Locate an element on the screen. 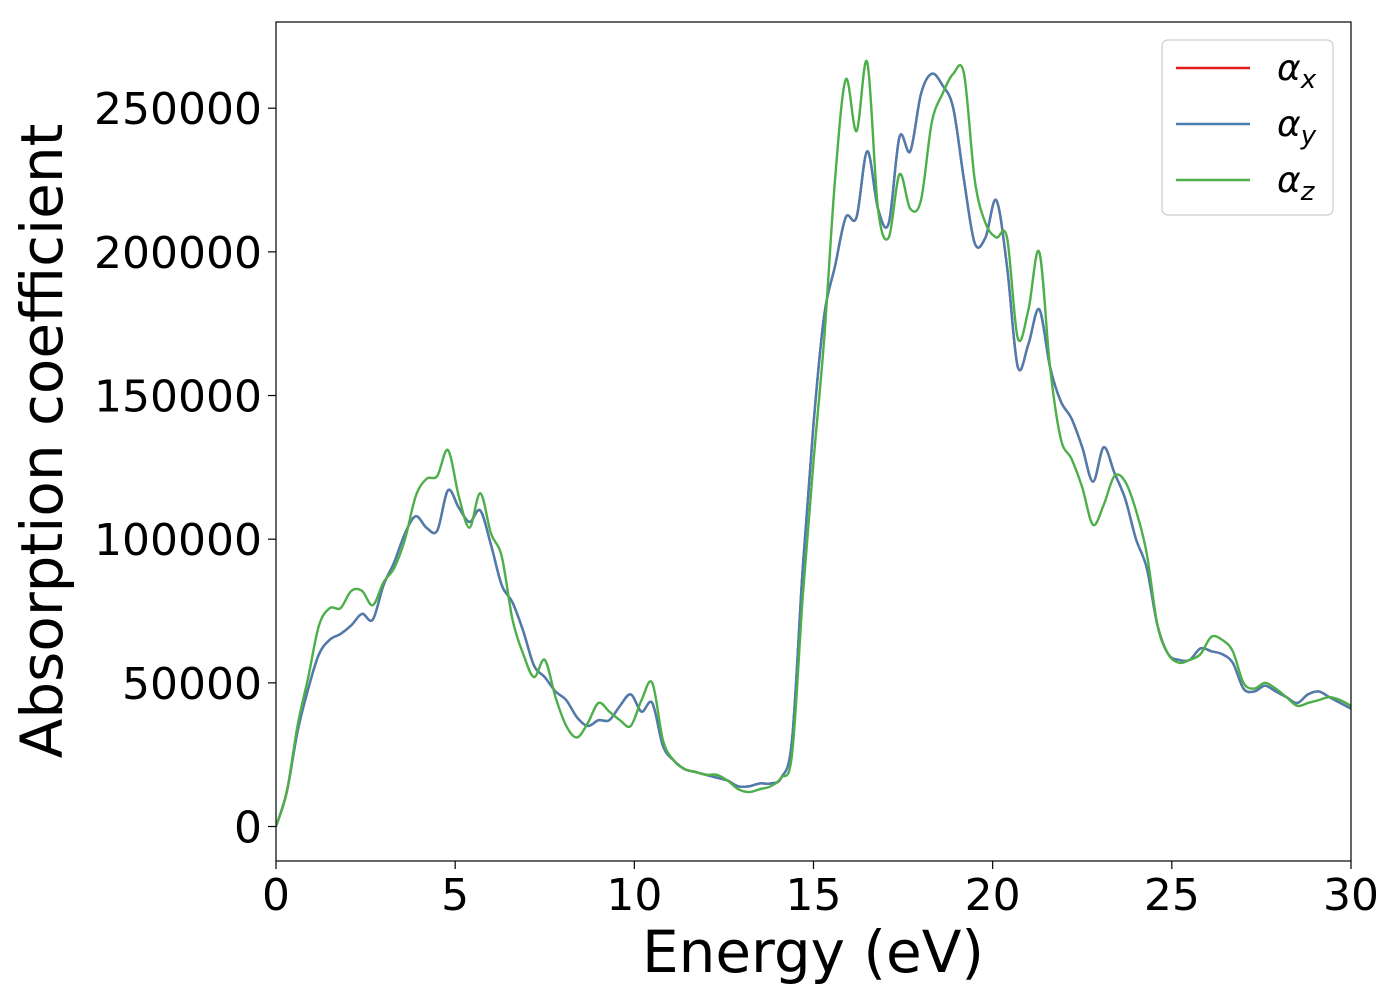 This screenshot has height=1000, width=1400. x-tick-label: 20 is located at coordinates (993, 895).